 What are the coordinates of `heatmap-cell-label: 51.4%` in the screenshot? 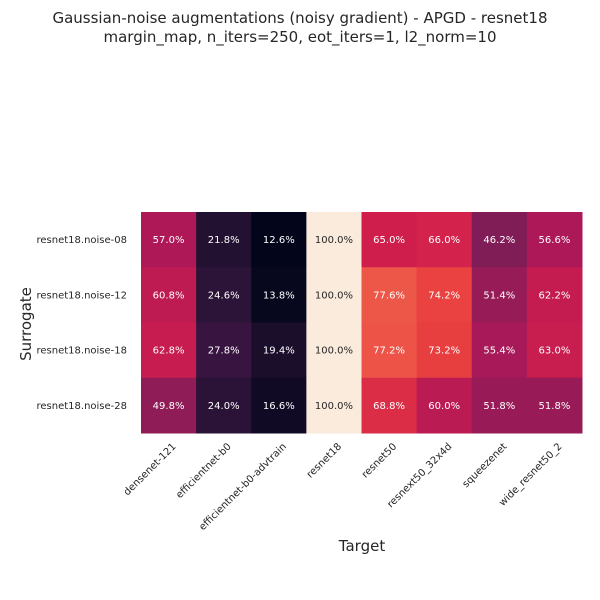 It's located at (499, 295).